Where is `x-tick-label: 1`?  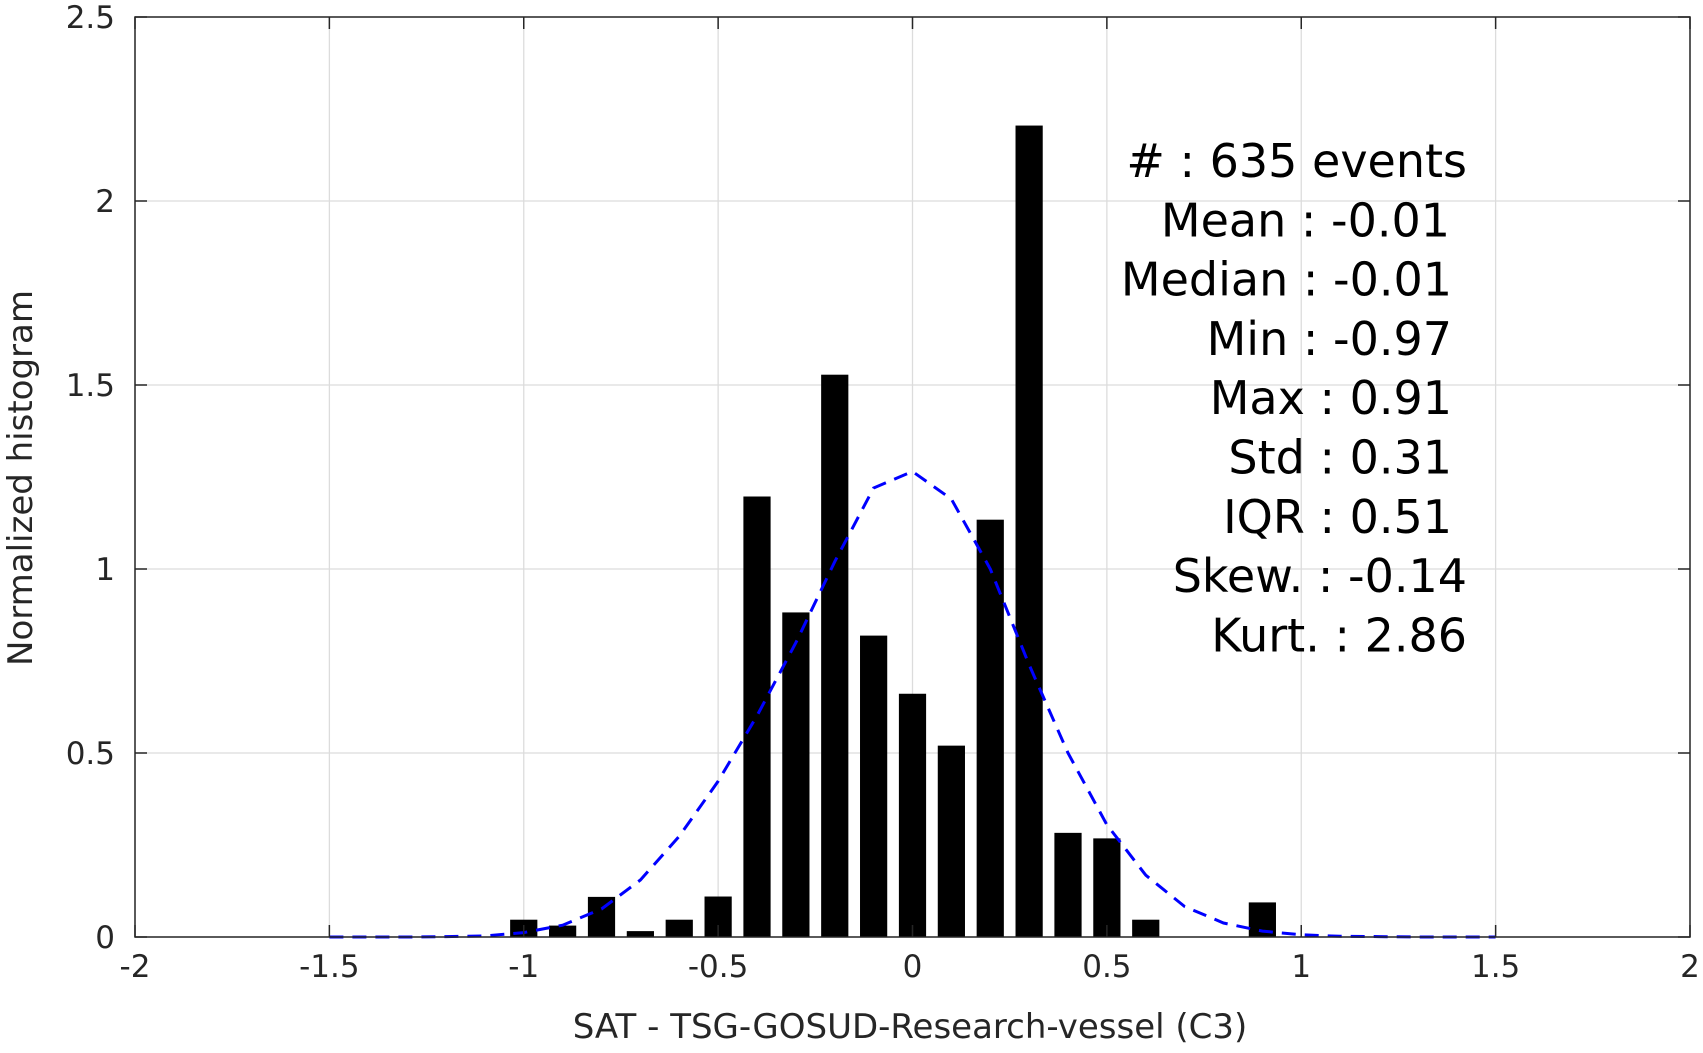
x-tick-label: 1 is located at coordinates (1301, 967).